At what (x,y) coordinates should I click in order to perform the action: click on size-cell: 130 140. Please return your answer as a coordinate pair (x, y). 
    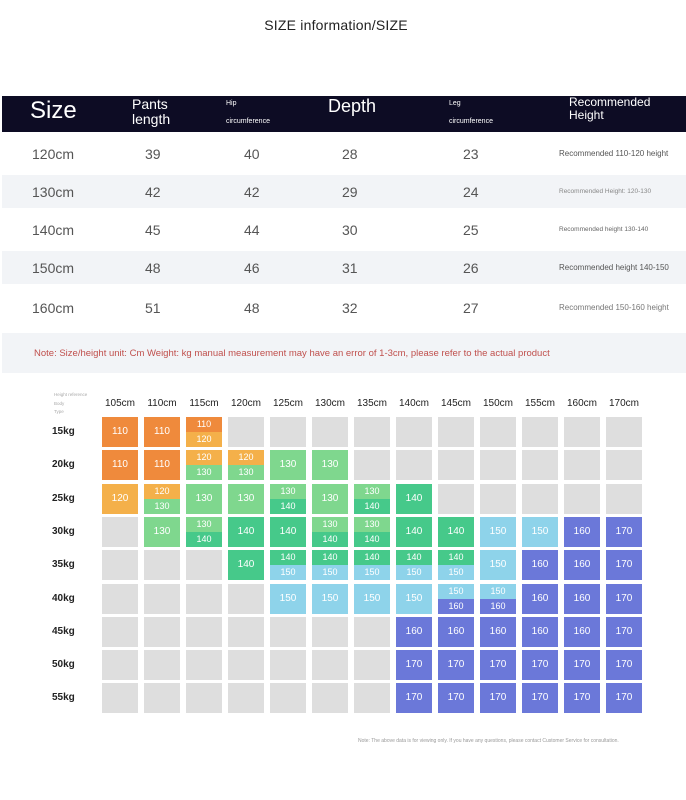
    Looking at the image, I should click on (204, 531).